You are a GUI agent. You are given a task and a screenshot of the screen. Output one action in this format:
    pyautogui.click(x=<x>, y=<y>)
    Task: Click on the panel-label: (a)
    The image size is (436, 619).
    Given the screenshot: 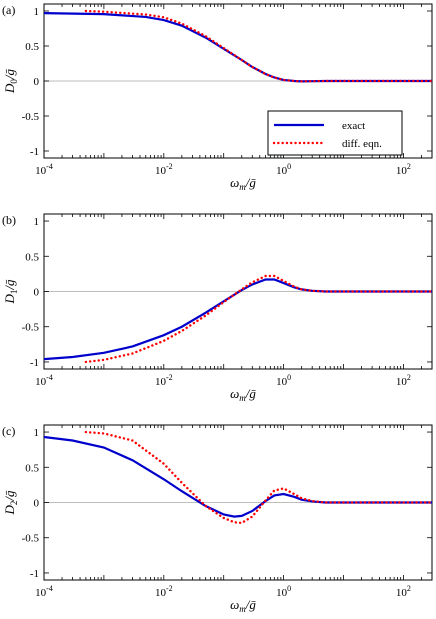 What is the action you would take?
    pyautogui.click(x=8, y=10)
    